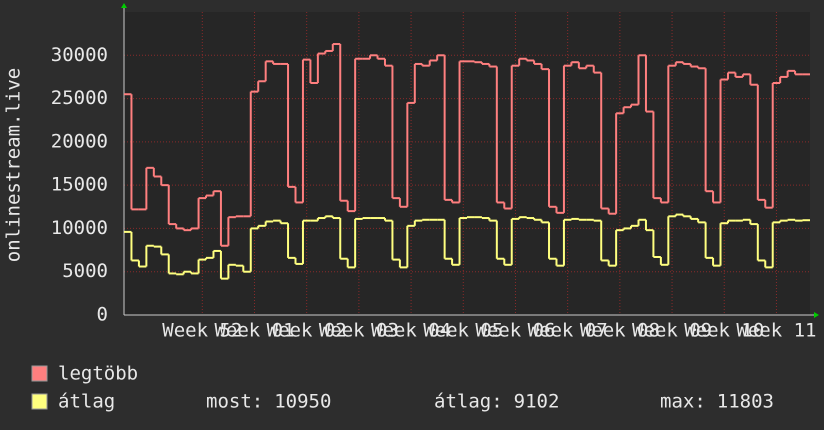 Image resolution: width=824 pixels, height=430 pixels. What do you see at coordinates (85, 271) in the screenshot?
I see `y-tick-label: 5000` at bounding box center [85, 271].